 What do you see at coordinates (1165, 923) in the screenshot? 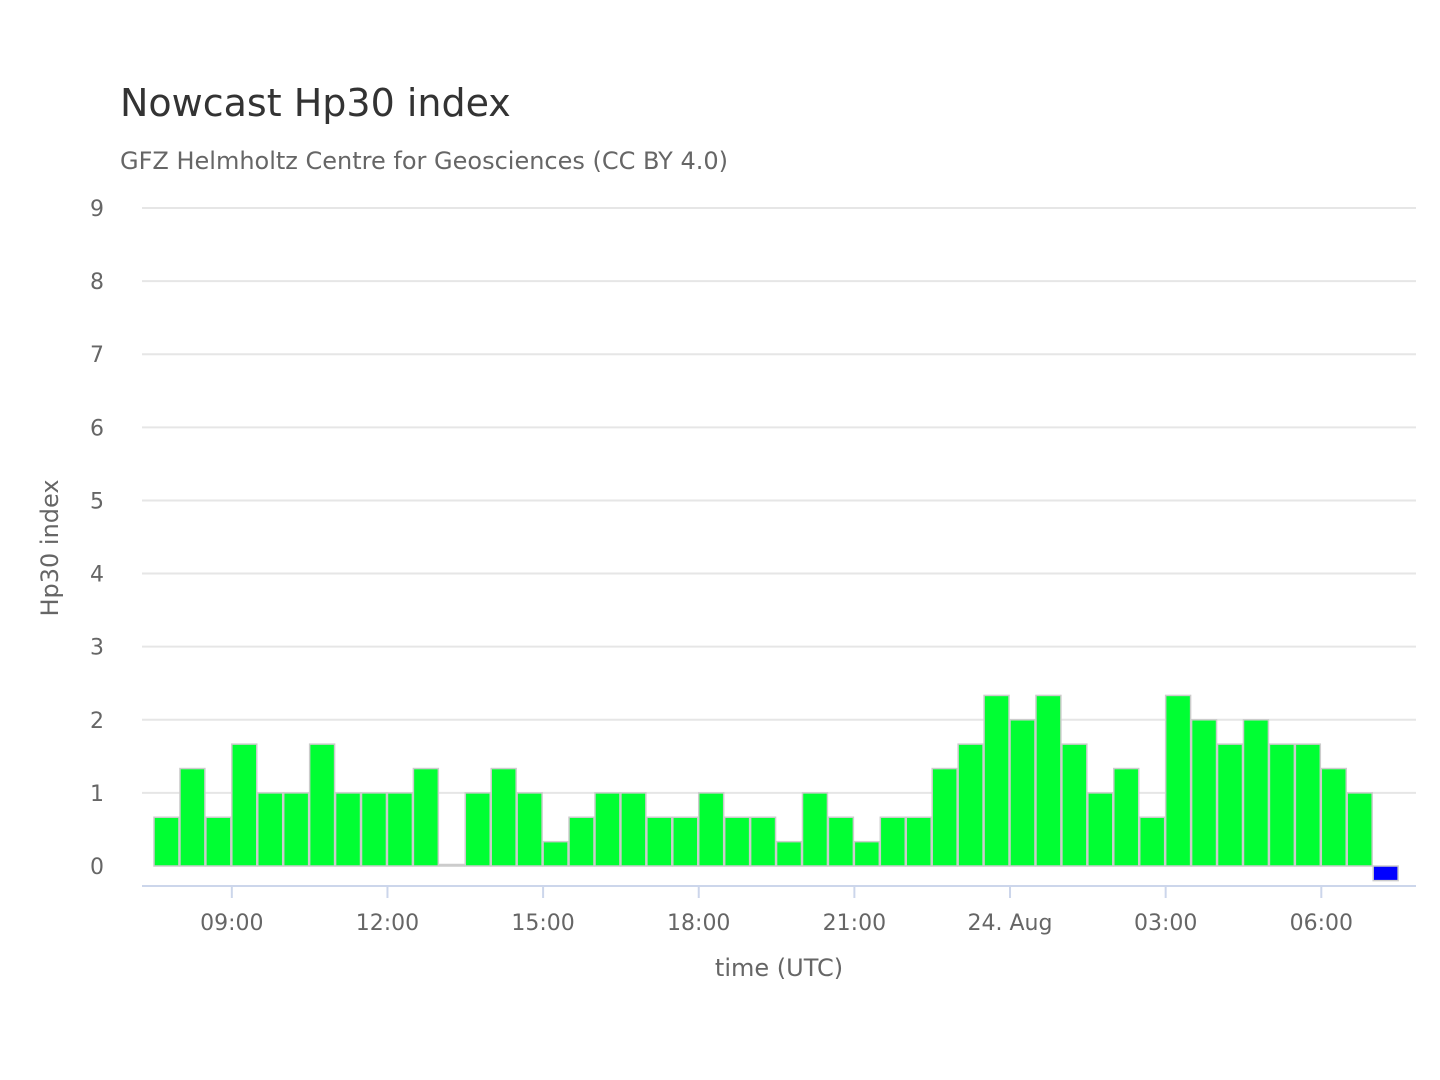
I see `x-tick-label: 03:00` at bounding box center [1165, 923].